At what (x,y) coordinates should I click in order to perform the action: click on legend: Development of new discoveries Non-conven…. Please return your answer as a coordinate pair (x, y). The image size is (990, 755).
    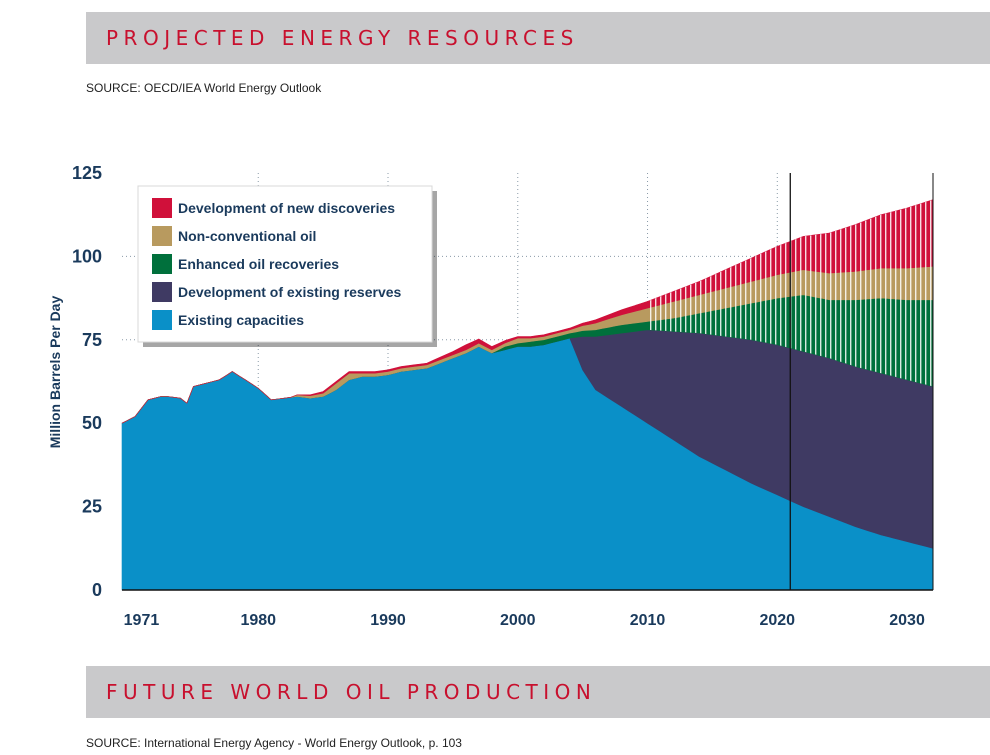
    Looking at the image, I should click on (287, 266).